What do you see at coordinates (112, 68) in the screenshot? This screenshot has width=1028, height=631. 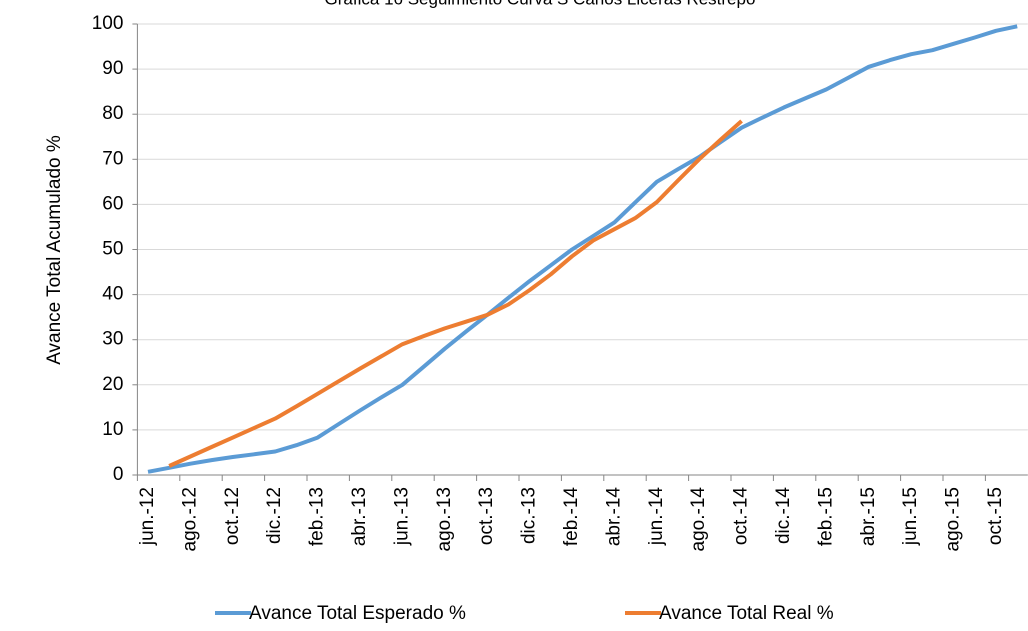 I see `y-tick-label: 90` at bounding box center [112, 68].